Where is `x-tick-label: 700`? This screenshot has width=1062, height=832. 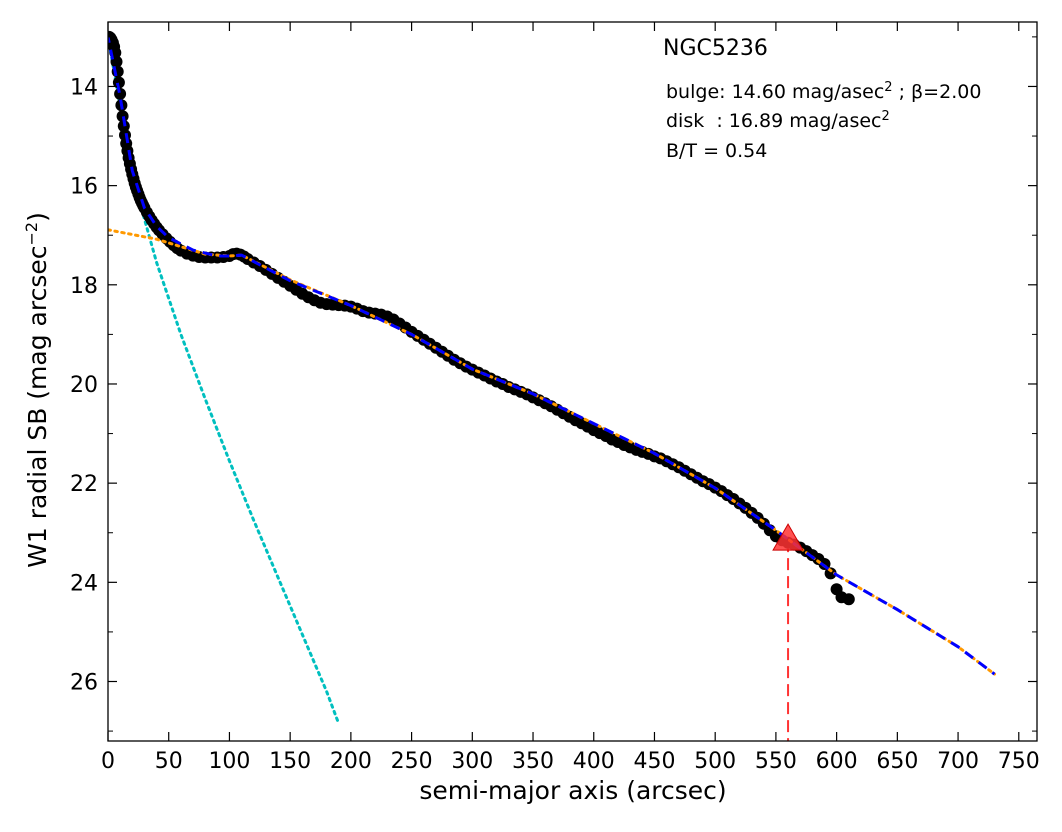
x-tick-label: 700 is located at coordinates (958, 761).